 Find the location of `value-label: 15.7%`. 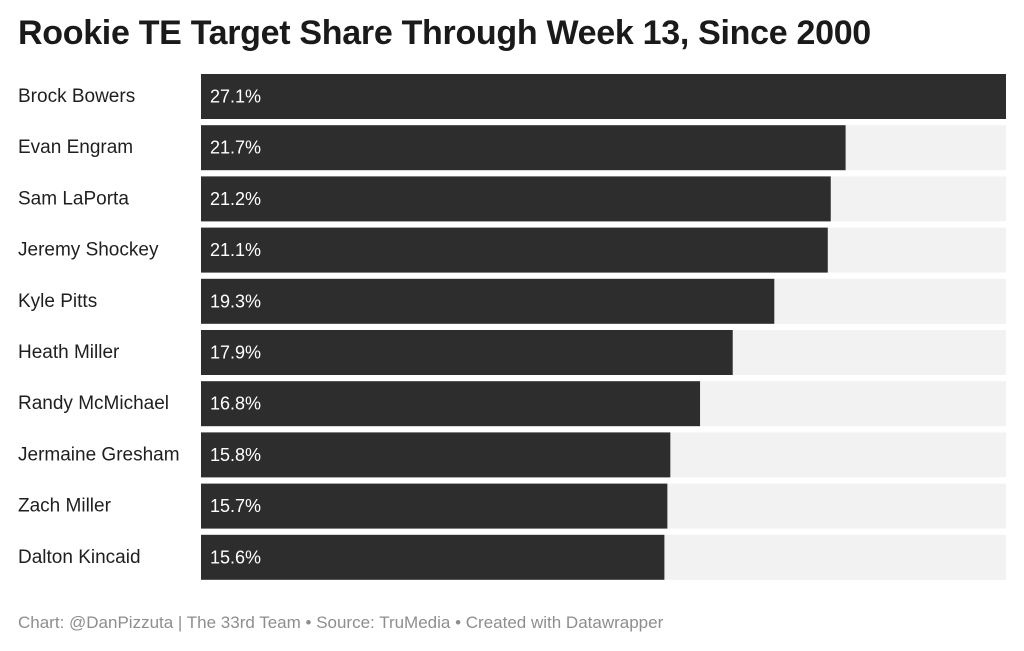

value-label: 15.7% is located at coordinates (235, 506).